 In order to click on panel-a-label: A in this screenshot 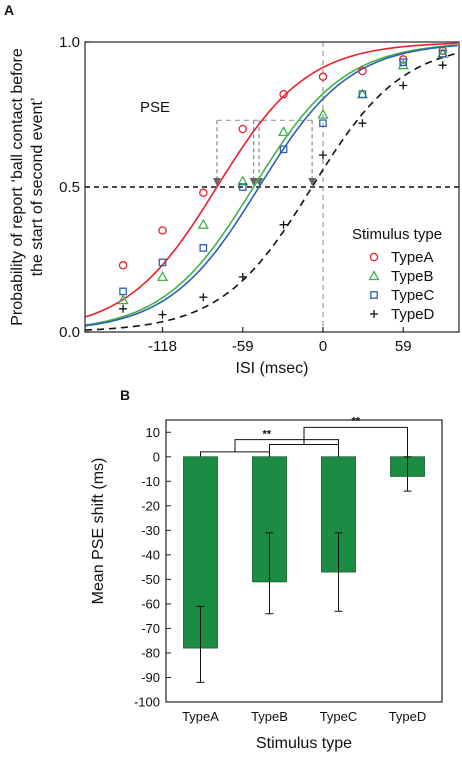, I will do `click(9, 10)`.